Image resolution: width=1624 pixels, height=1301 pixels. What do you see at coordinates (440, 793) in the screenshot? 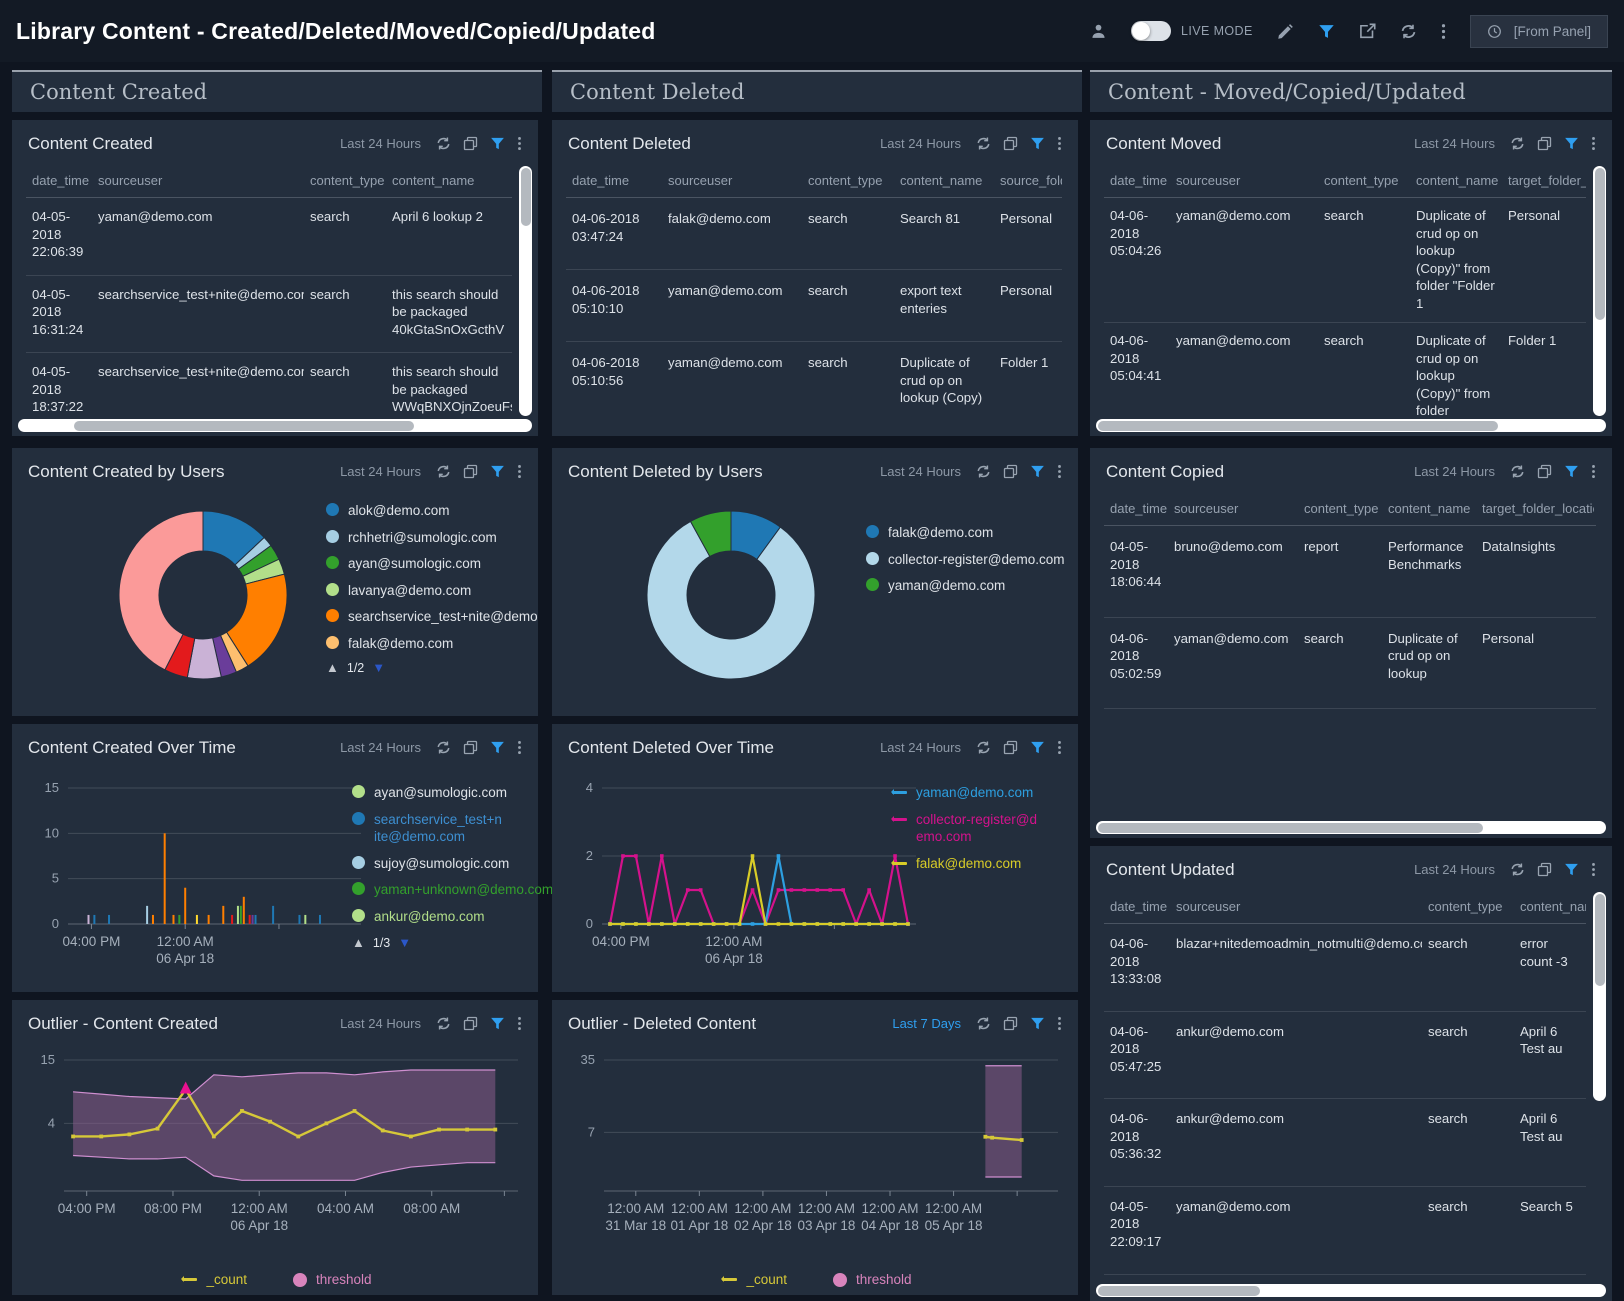
I see `legend-item: ayan@sumologic.com` at bounding box center [440, 793].